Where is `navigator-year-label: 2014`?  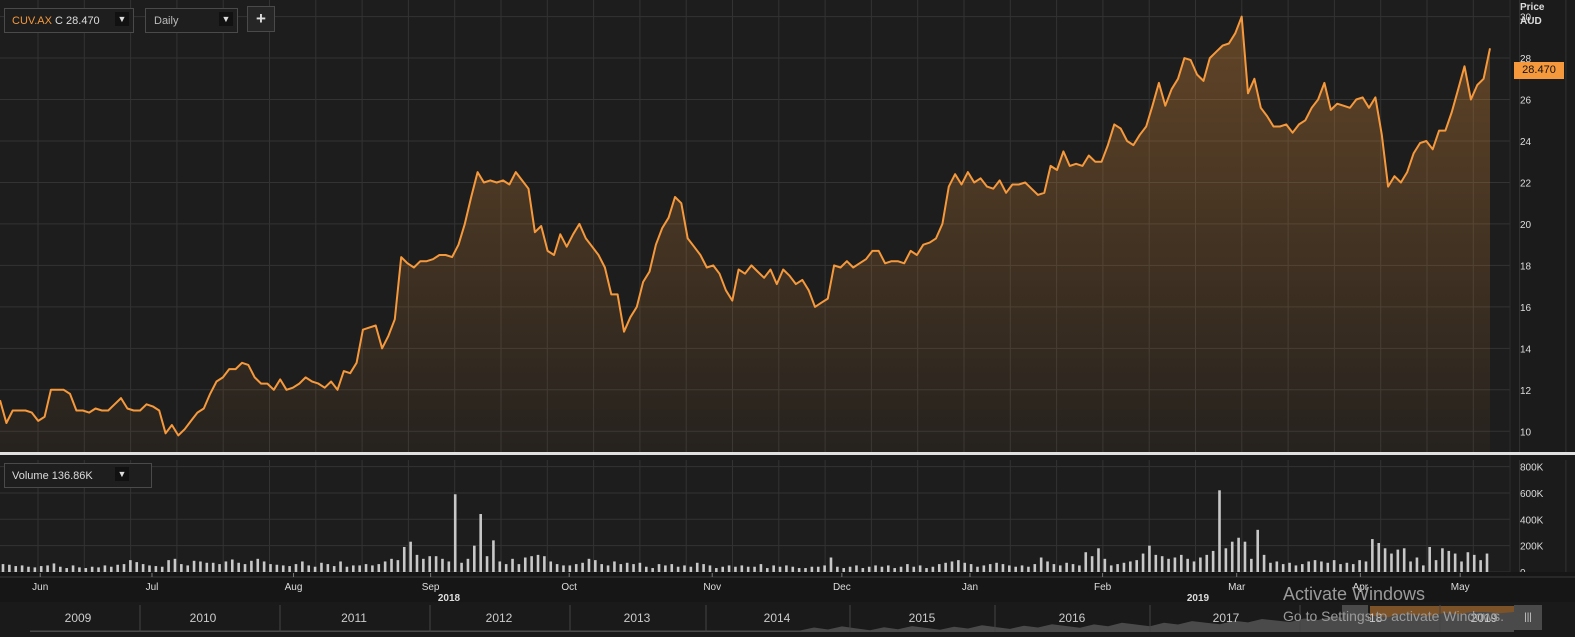 navigator-year-label: 2014 is located at coordinates (777, 618).